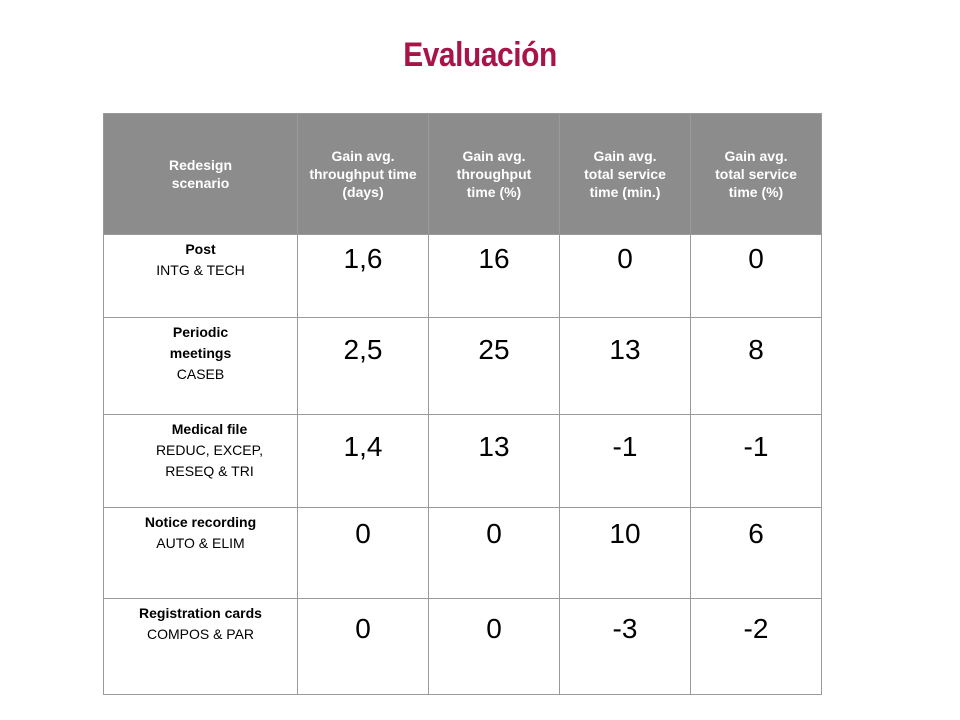  What do you see at coordinates (756, 349) in the screenshot?
I see `value-text: 8` at bounding box center [756, 349].